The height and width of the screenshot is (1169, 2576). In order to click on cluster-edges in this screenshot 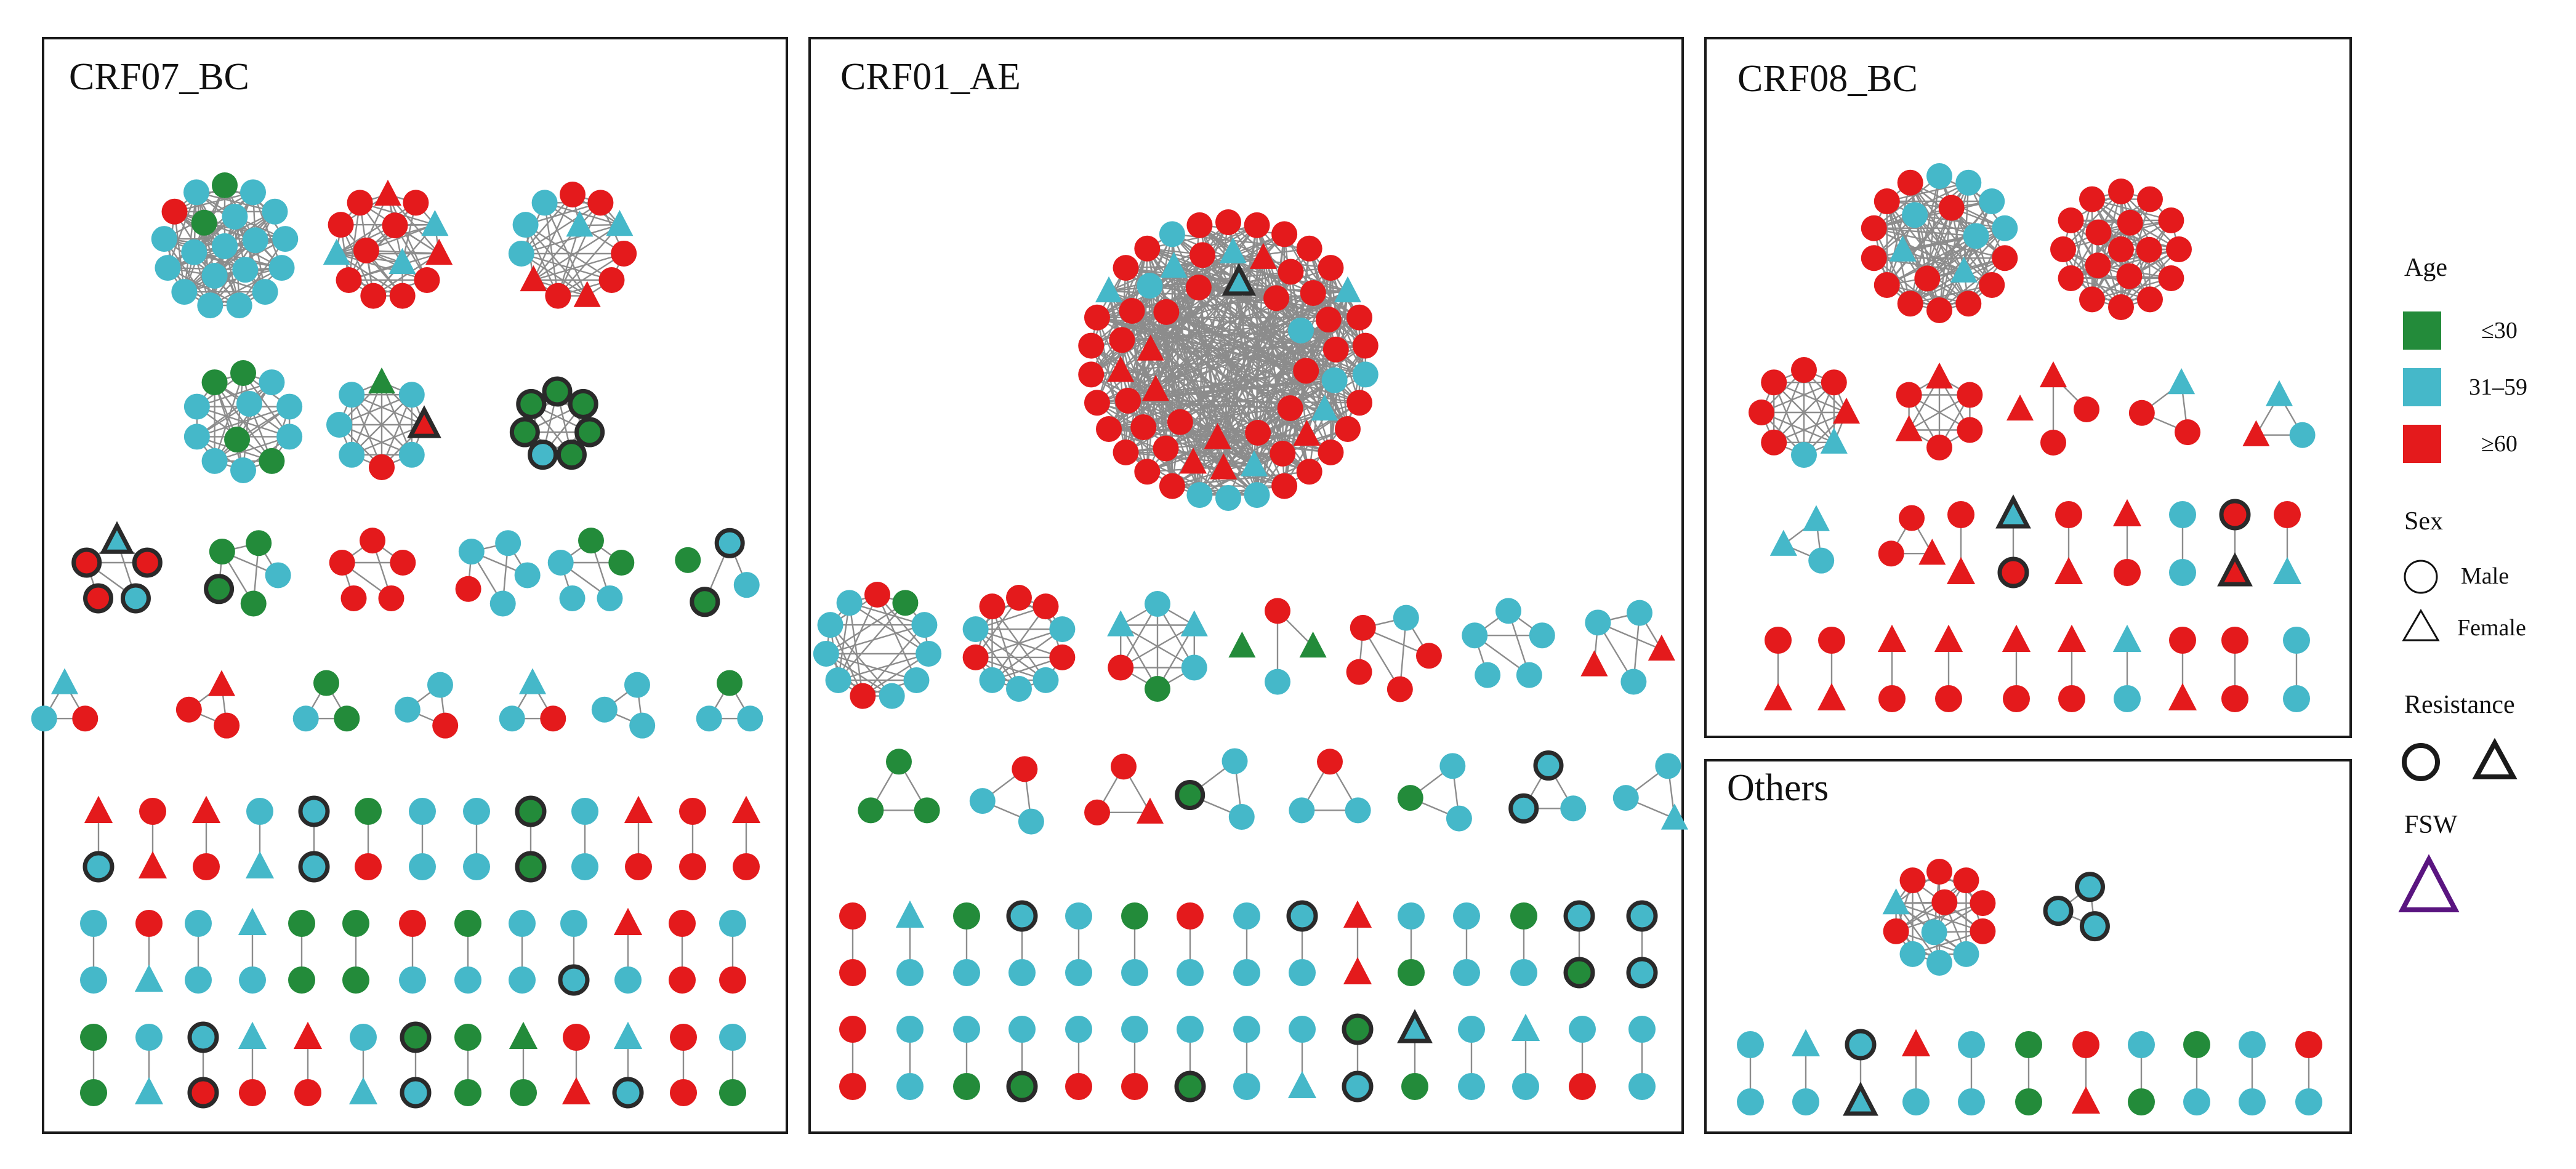, I will do `click(1228, 361)`.